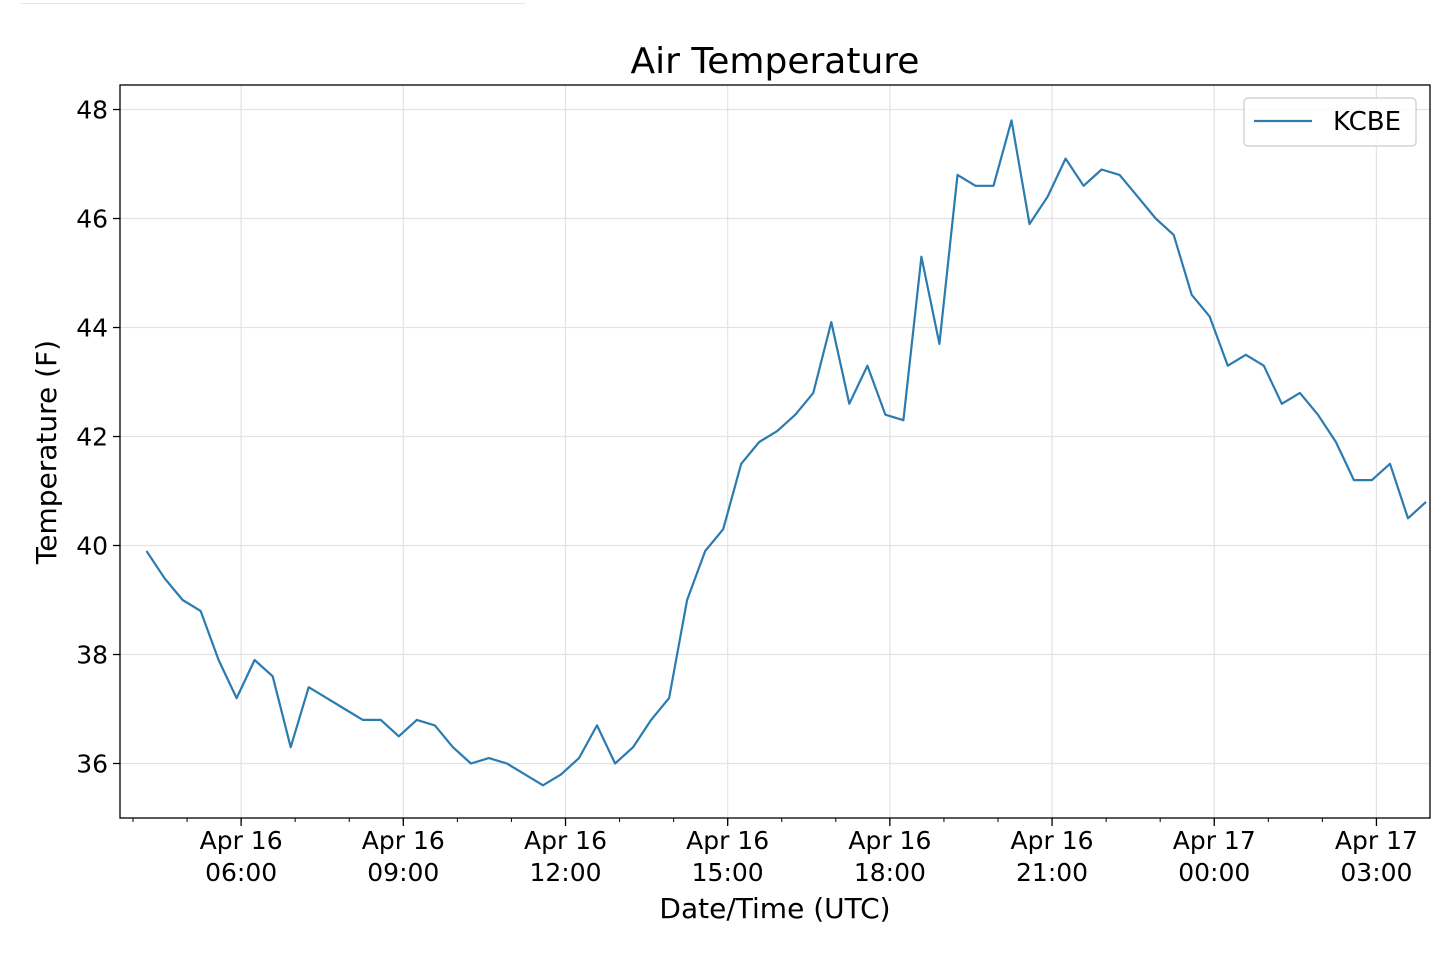  I want to click on y-tick-label: 46, so click(92, 219).